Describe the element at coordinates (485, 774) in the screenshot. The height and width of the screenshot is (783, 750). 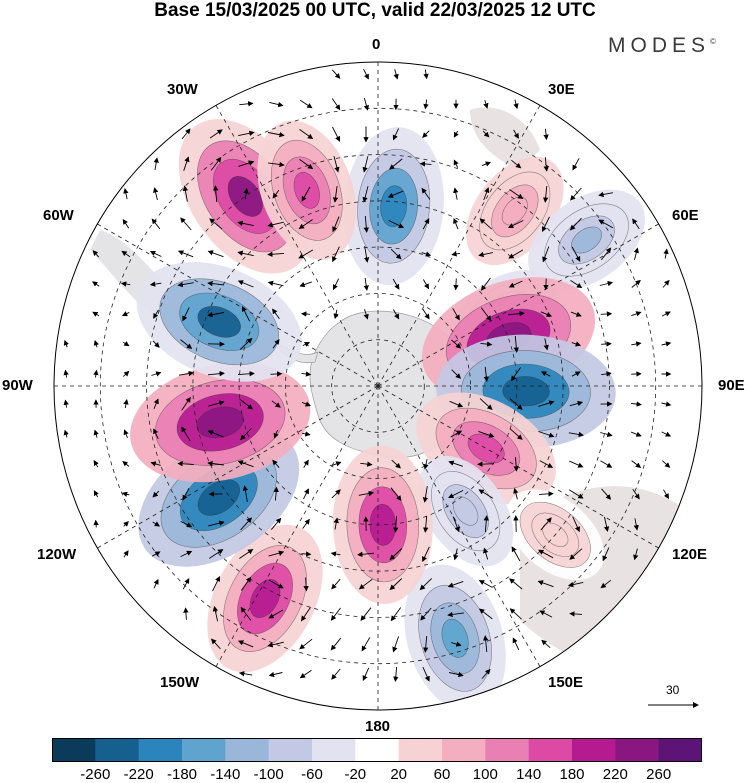
I see `colorbar-tick-label: 100` at that location.